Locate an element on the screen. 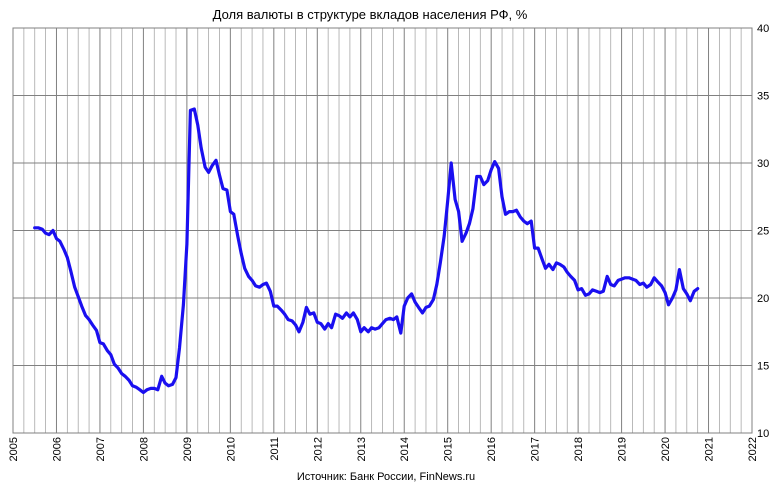 The image size is (780, 491). x-tick-label: 2005 is located at coordinates (14, 449).